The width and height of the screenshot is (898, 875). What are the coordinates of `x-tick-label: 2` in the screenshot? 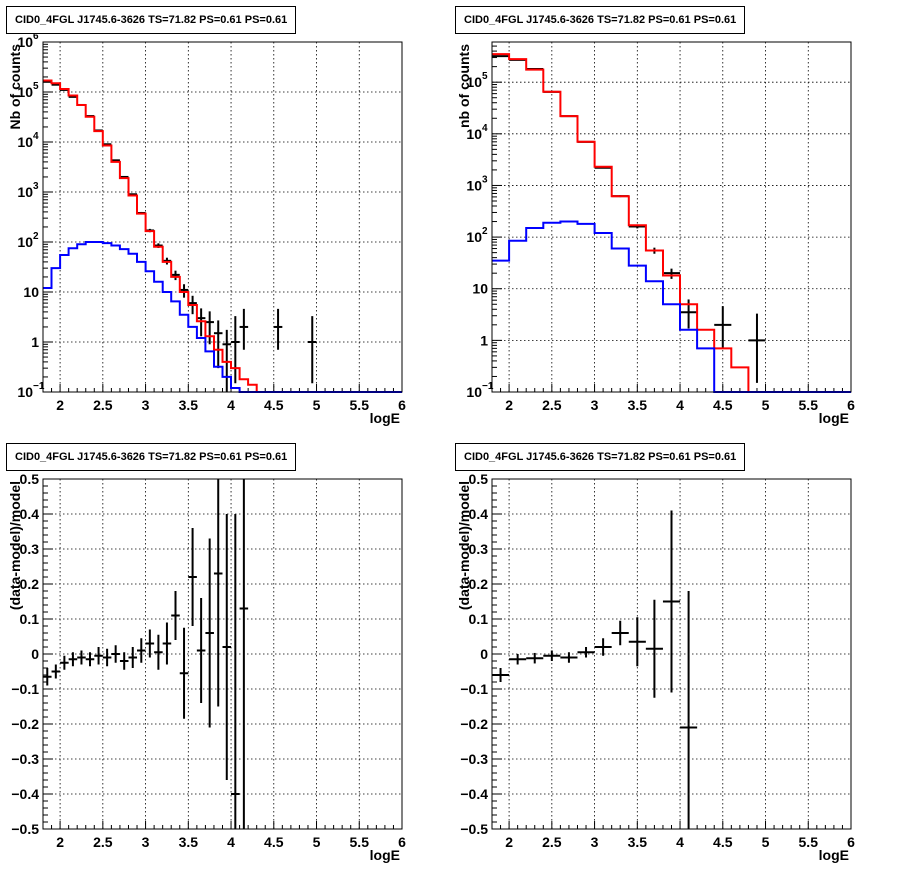 It's located at (509, 842).